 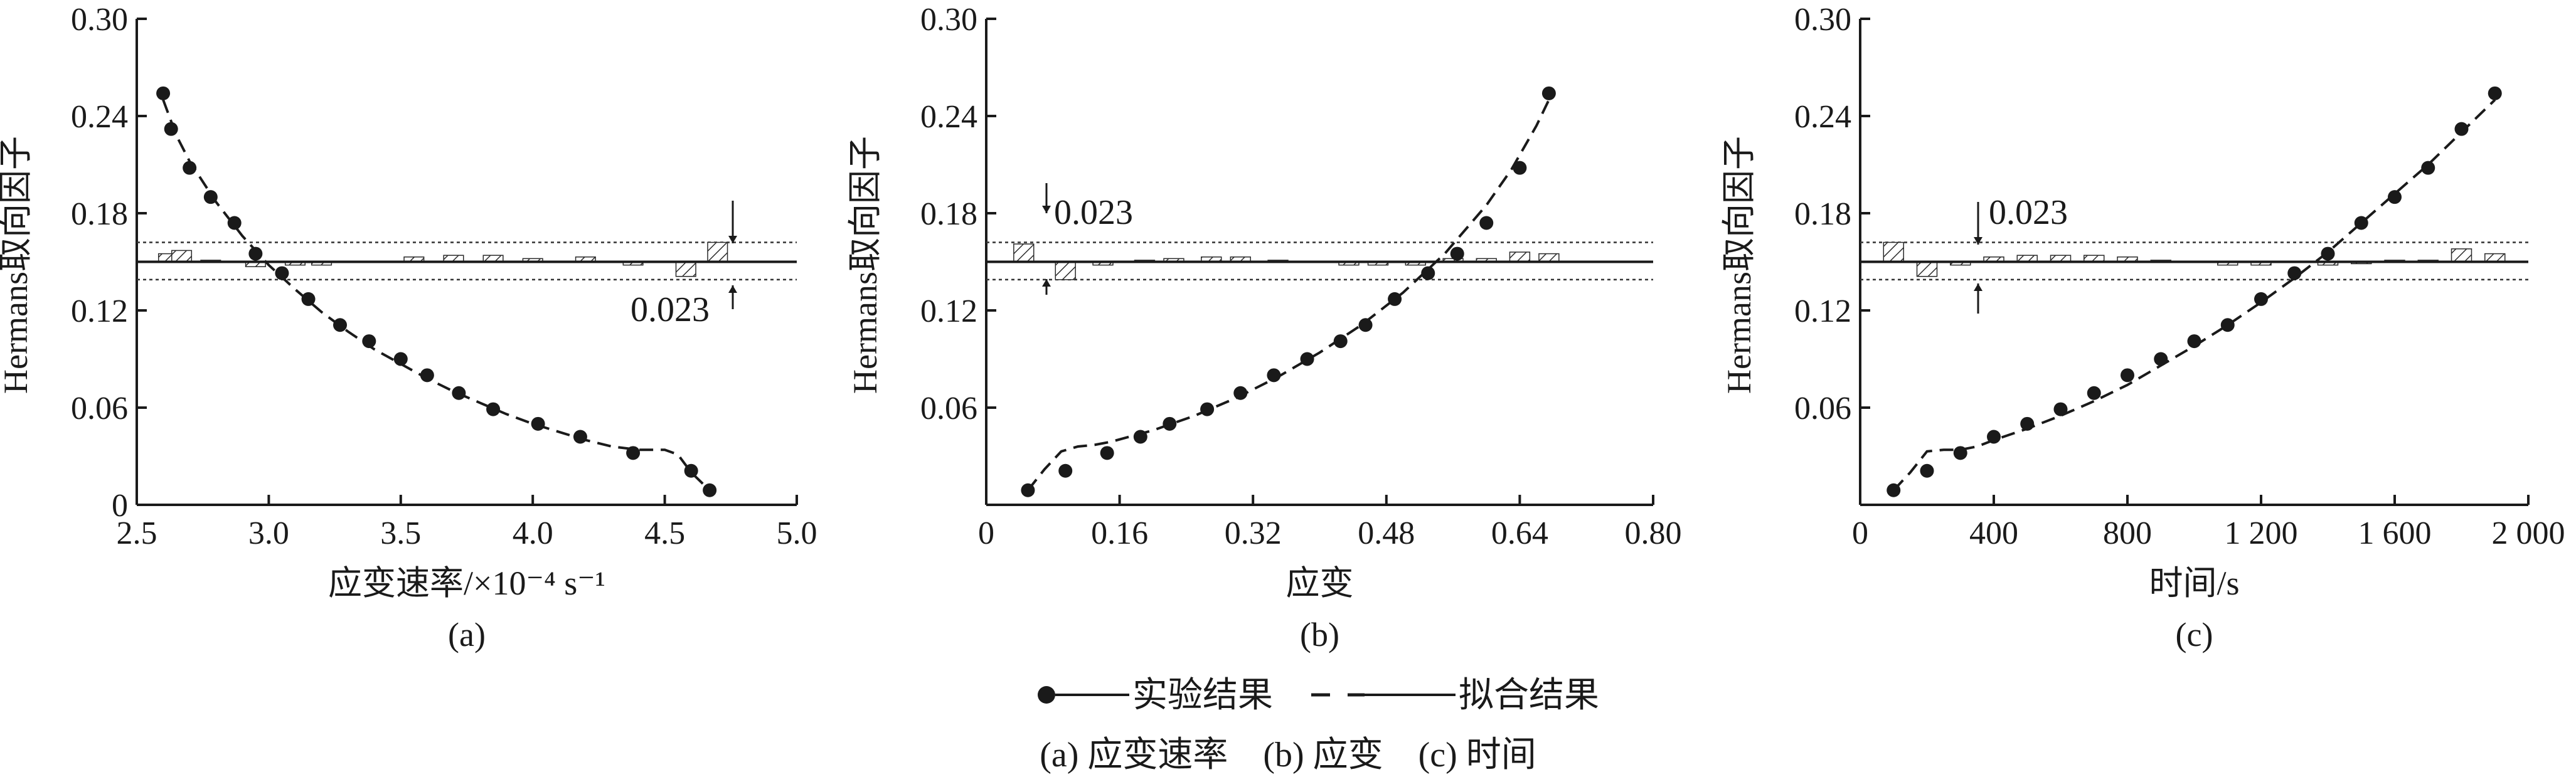 What do you see at coordinates (1386, 533) in the screenshot?
I see `x-tick-label: 0.48` at bounding box center [1386, 533].